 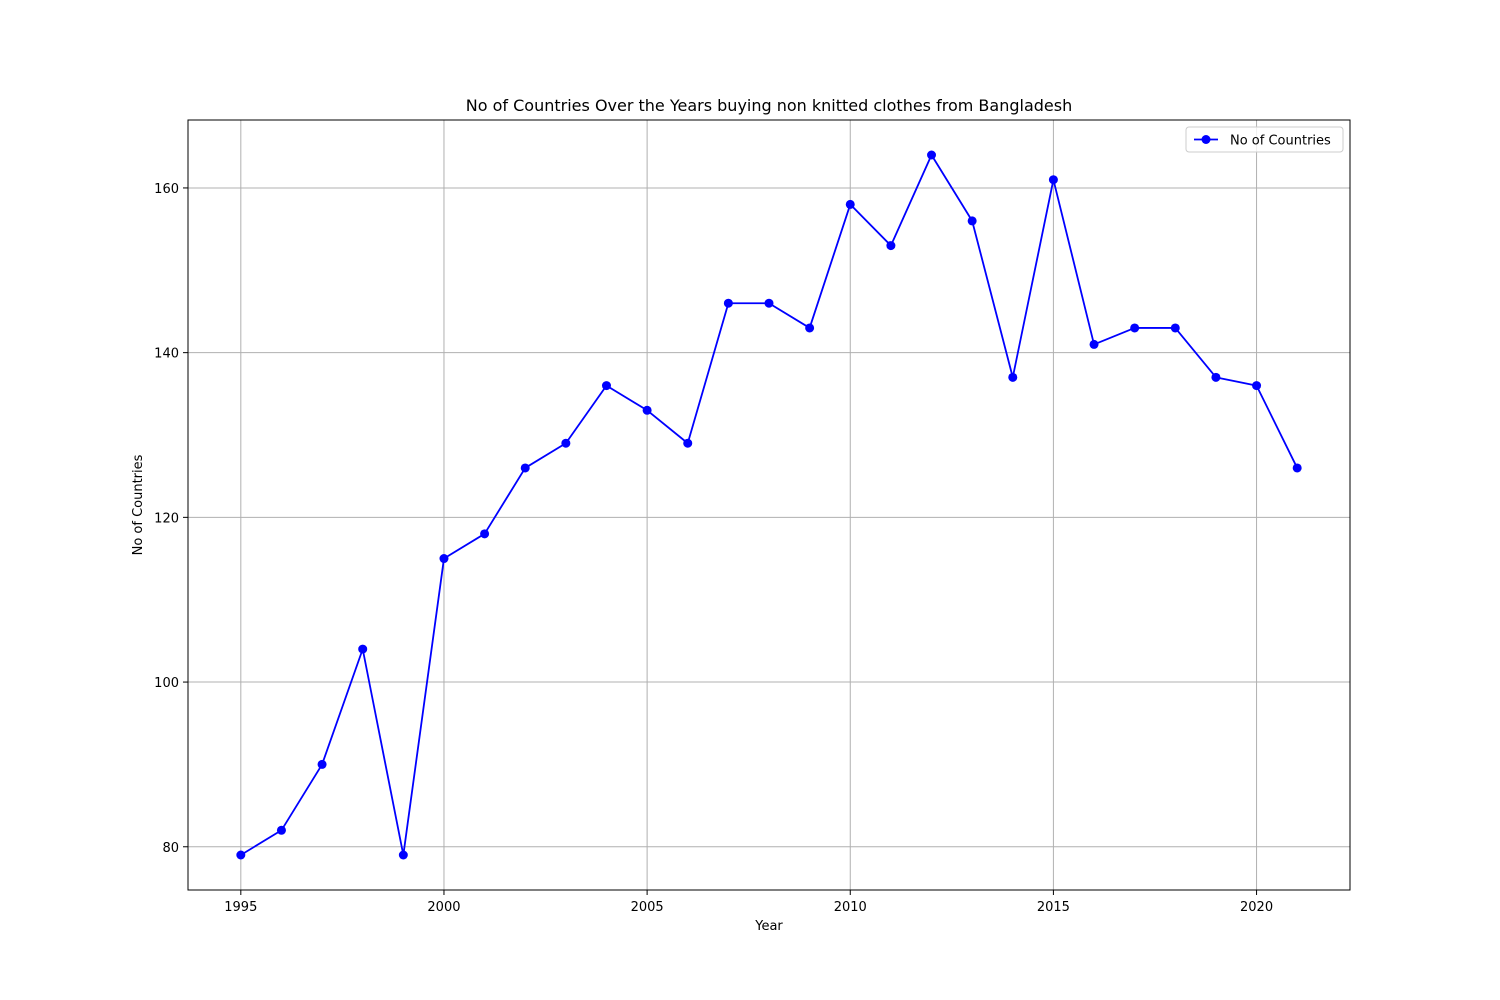 What do you see at coordinates (1053, 907) in the screenshot?
I see `x-tick-label: 2015` at bounding box center [1053, 907].